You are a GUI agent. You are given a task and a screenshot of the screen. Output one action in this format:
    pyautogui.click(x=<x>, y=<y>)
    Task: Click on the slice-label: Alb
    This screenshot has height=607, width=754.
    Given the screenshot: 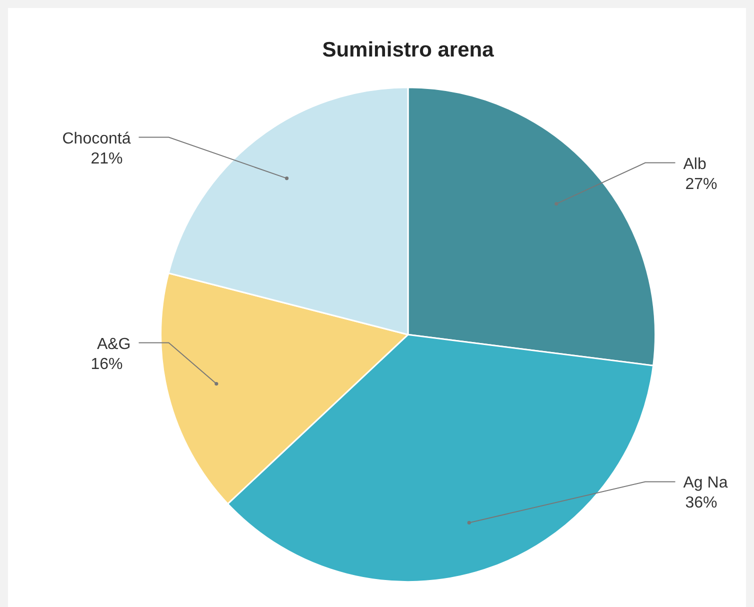 What is the action you would take?
    pyautogui.click(x=694, y=164)
    